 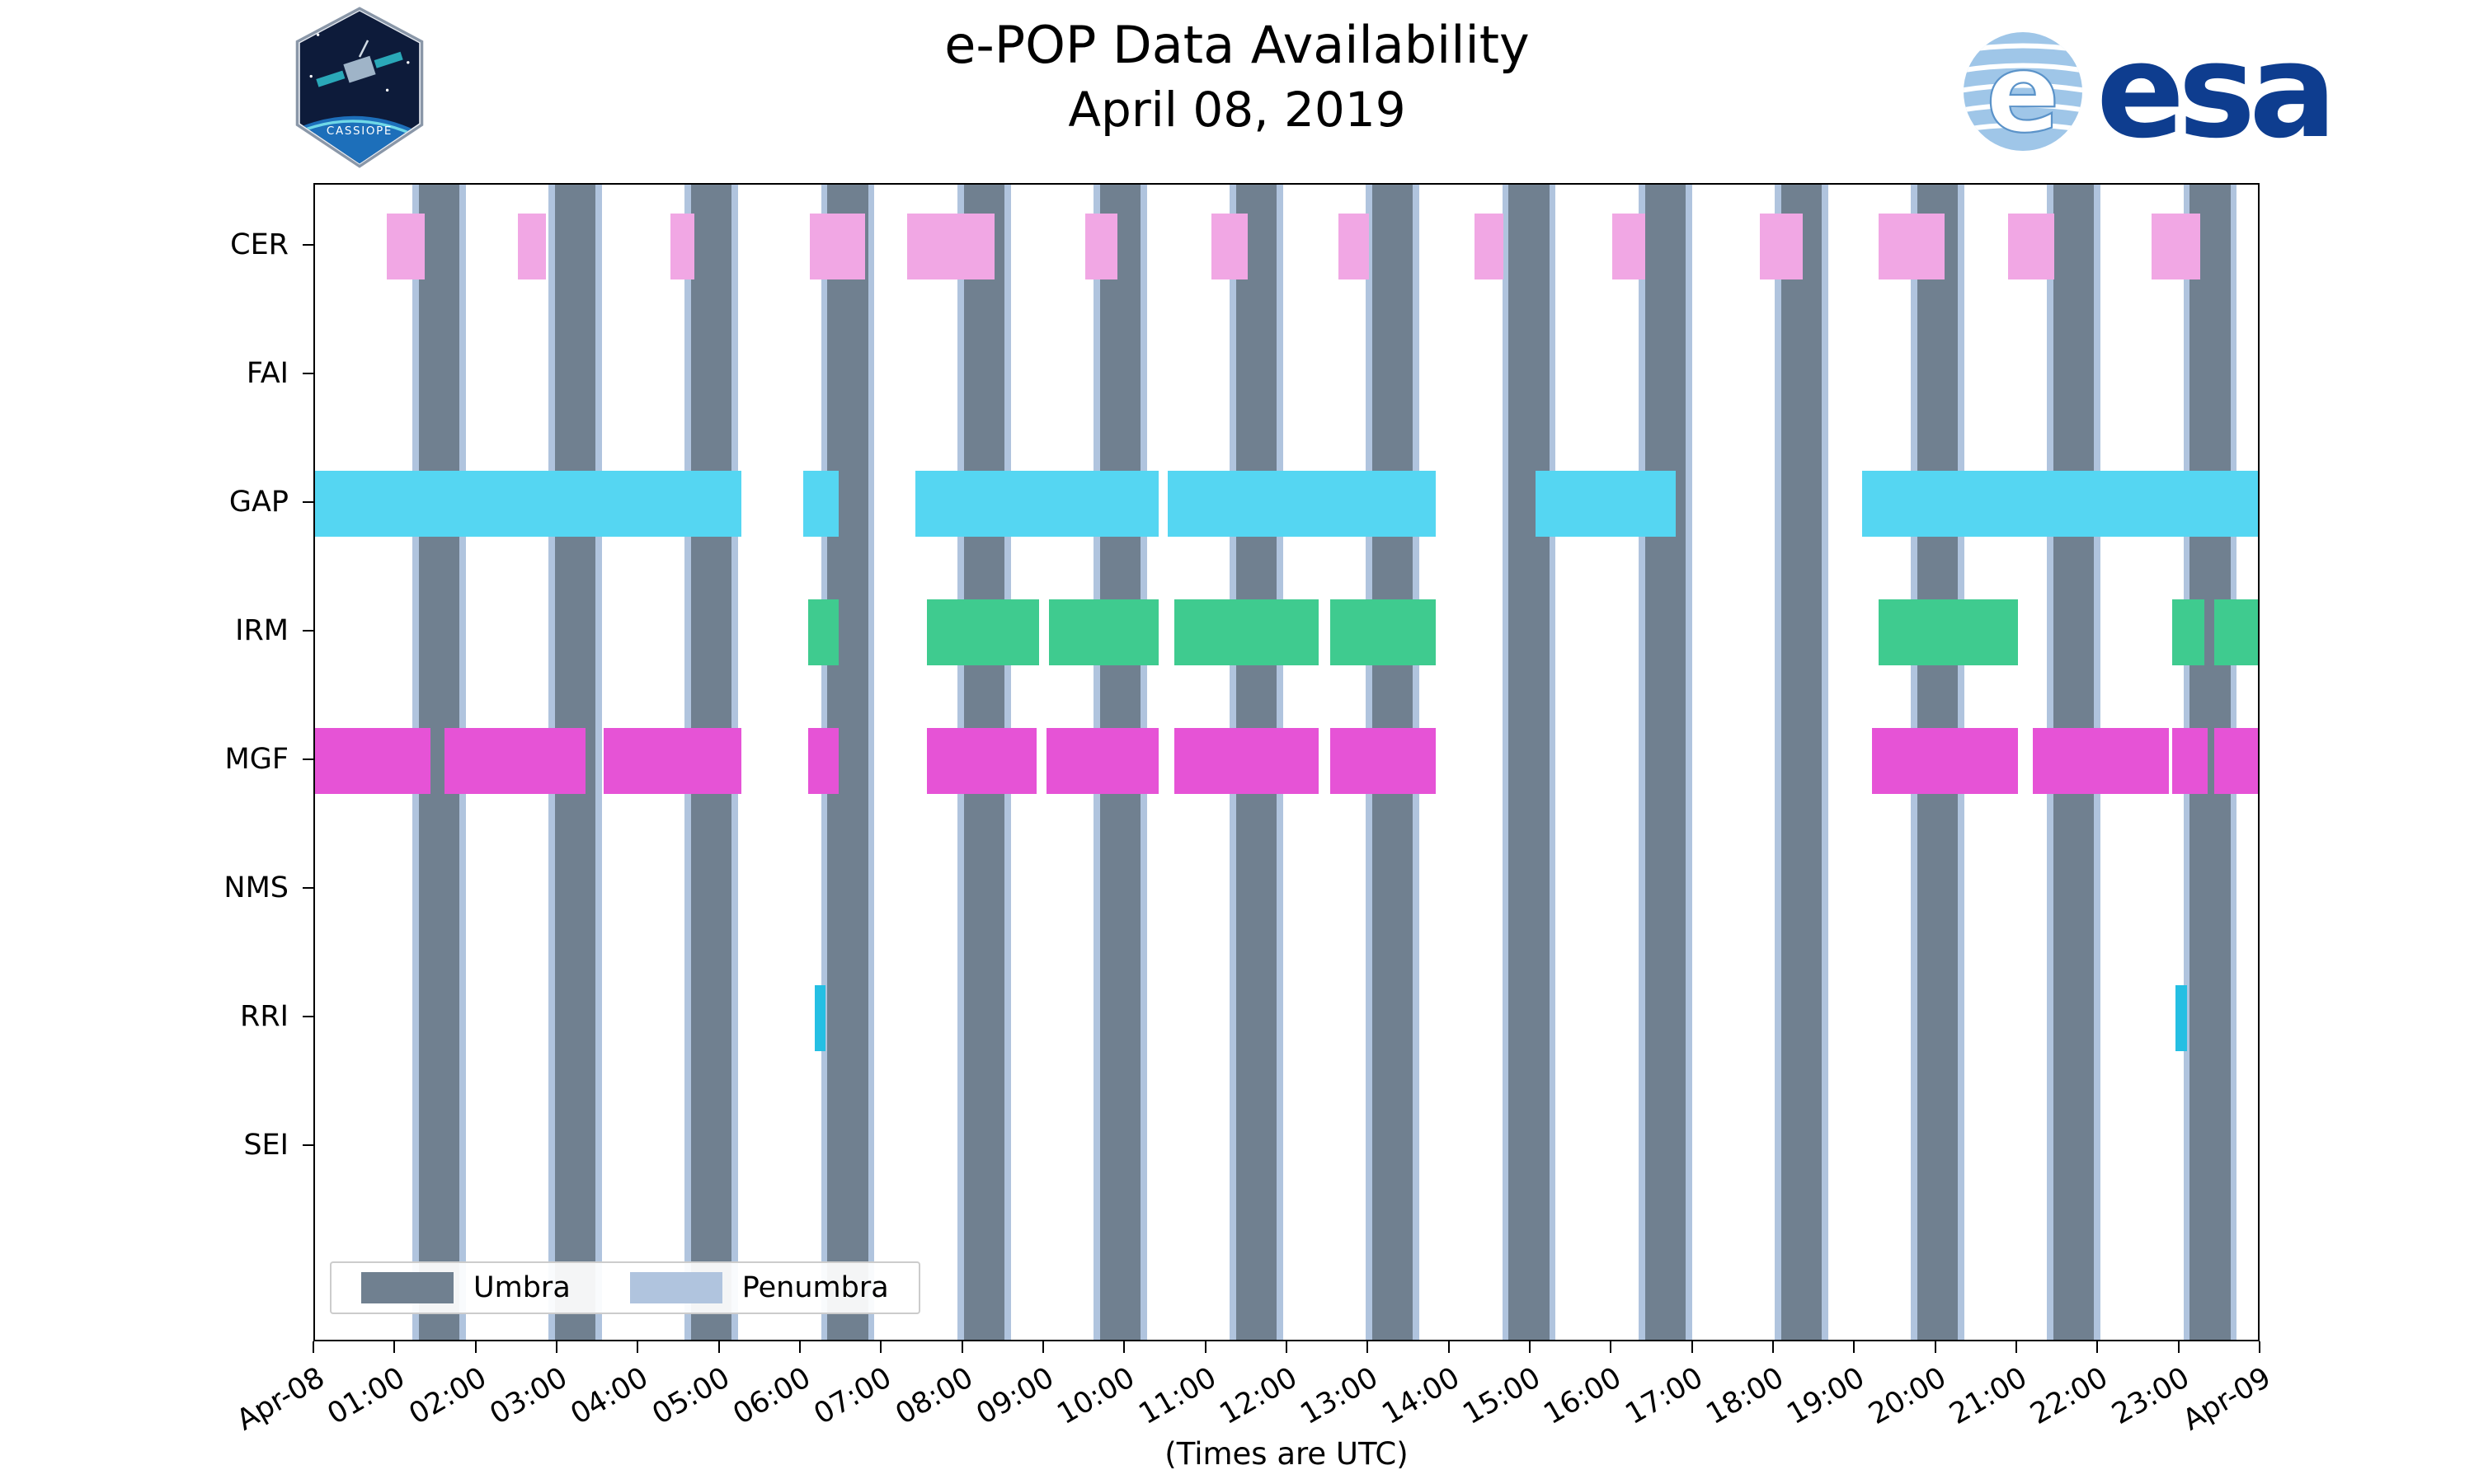 I want to click on chart-titles: e-POP Data Availability April 08, 2019, so click(x=1237, y=76).